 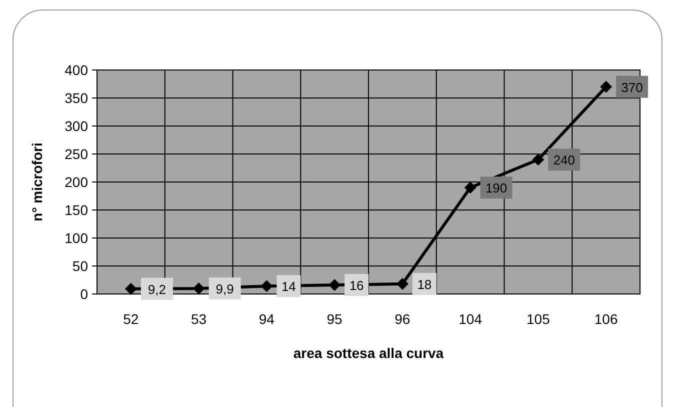 I want to click on x-tick-label: 105, so click(x=538, y=319).